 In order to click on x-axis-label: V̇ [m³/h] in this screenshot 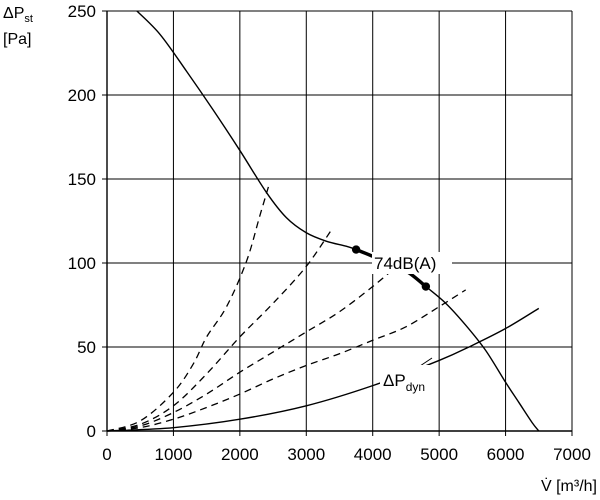, I will do `click(569, 486)`.